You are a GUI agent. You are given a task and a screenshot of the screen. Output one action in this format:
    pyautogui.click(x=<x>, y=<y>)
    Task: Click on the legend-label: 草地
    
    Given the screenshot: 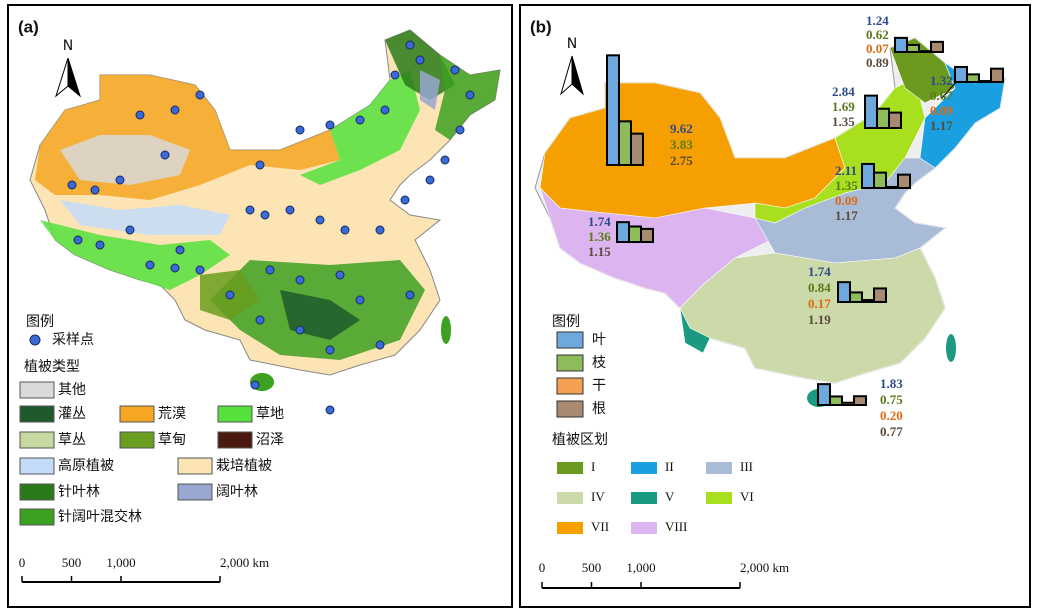 What is the action you would take?
    pyautogui.click(x=270, y=414)
    